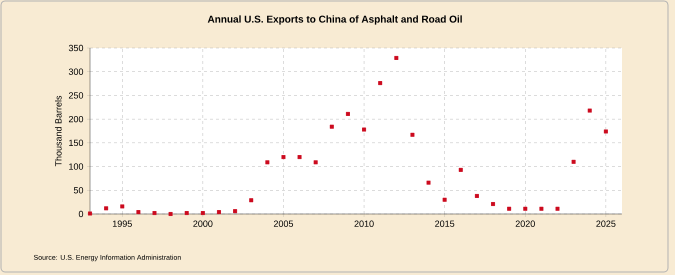  I want to click on x-tick-label: 1995, so click(122, 223).